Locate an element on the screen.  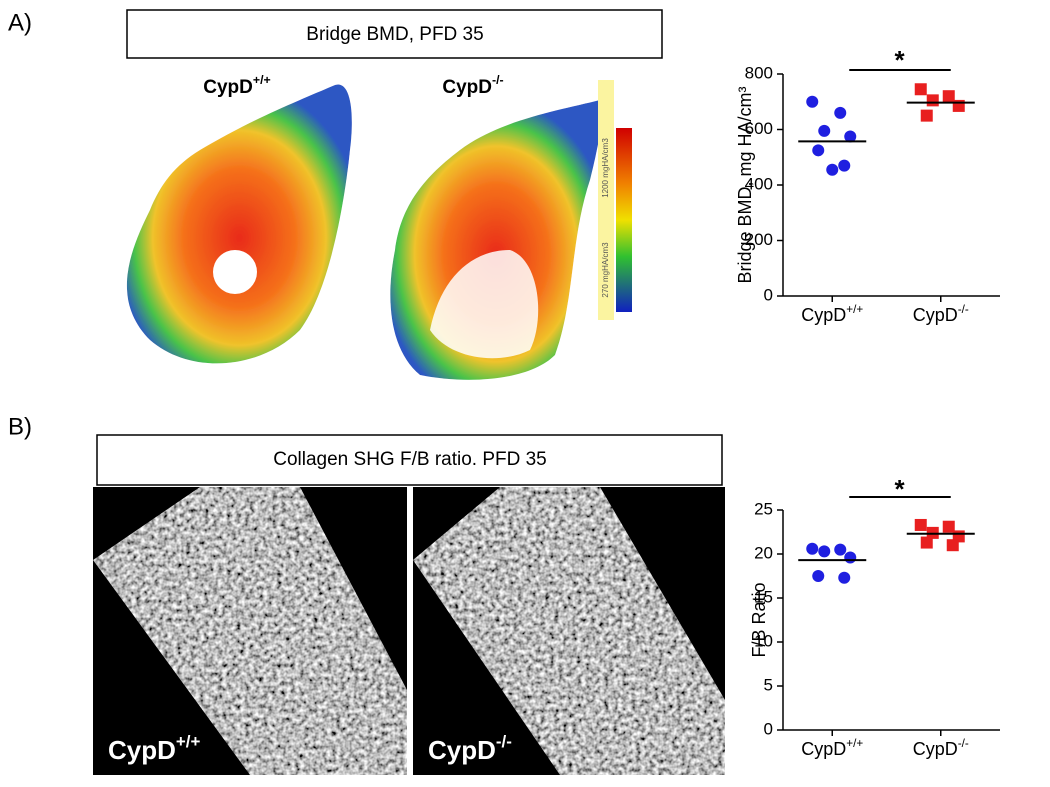
image-label: CypD+/+ is located at coordinates (236, 85).